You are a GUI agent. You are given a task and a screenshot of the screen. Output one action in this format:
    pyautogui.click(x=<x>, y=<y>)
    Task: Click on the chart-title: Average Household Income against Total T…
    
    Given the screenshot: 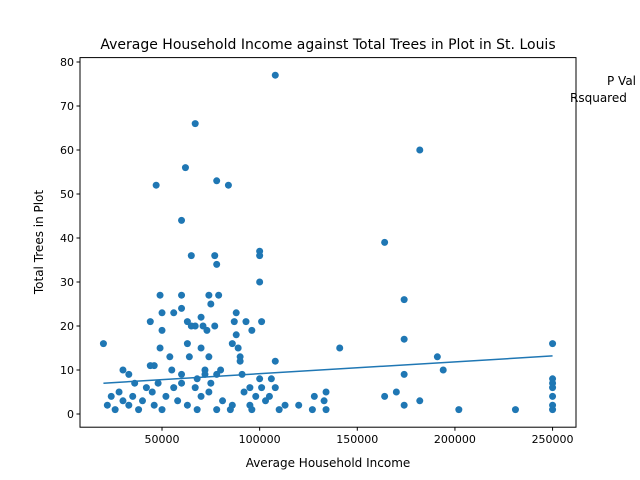 What is the action you would take?
    pyautogui.click(x=327, y=45)
    